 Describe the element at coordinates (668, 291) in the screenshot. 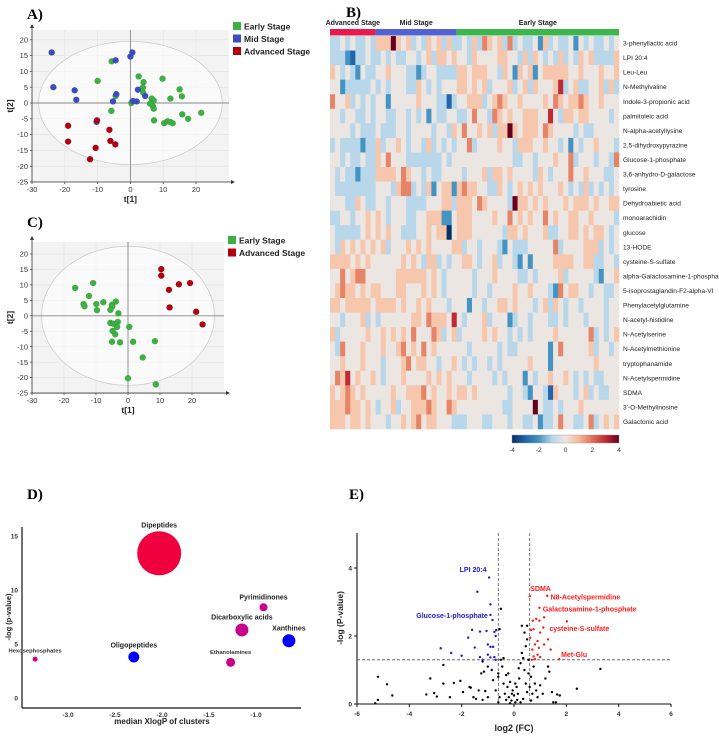

I see `row-label: 5-isoprostaglandin-F2-alpha-VI` at that location.